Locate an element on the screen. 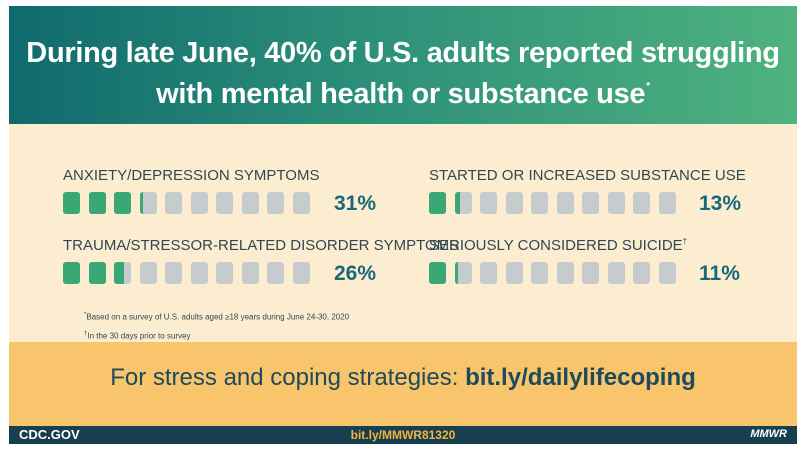 This screenshot has height=450, width=806. stat-anxiety-depression: ANXIETY/DEPRESSION SYMPTOMS 31% is located at coordinates (233, 192).